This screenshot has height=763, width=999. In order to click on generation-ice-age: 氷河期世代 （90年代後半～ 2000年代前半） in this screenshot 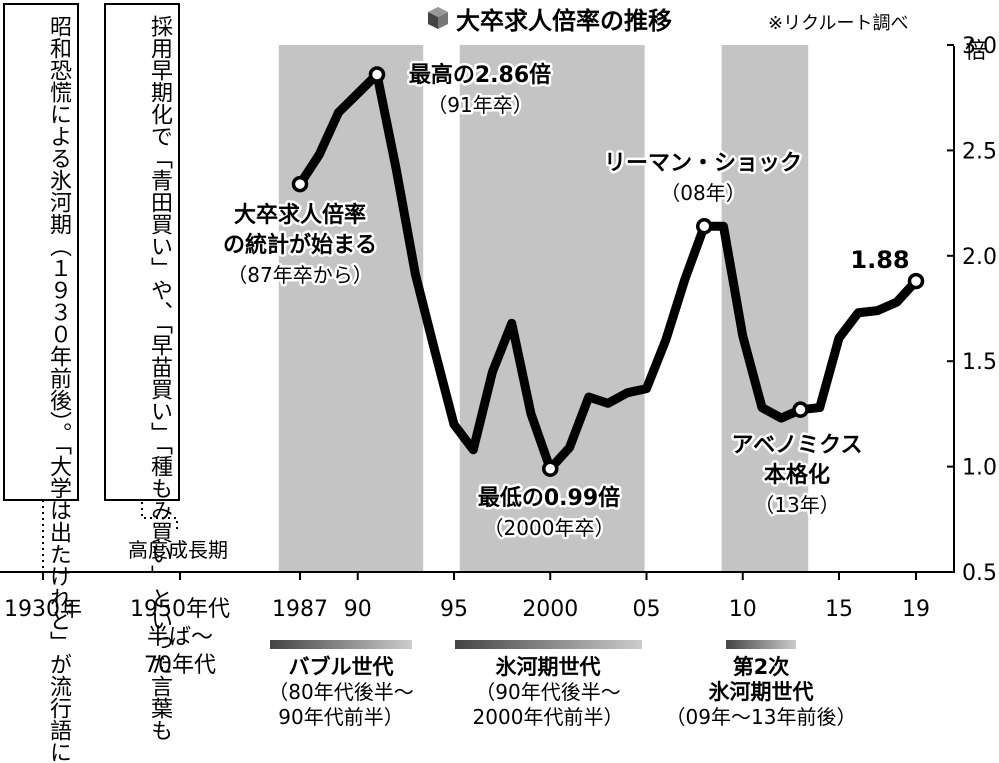, I will do `click(548, 692)`.